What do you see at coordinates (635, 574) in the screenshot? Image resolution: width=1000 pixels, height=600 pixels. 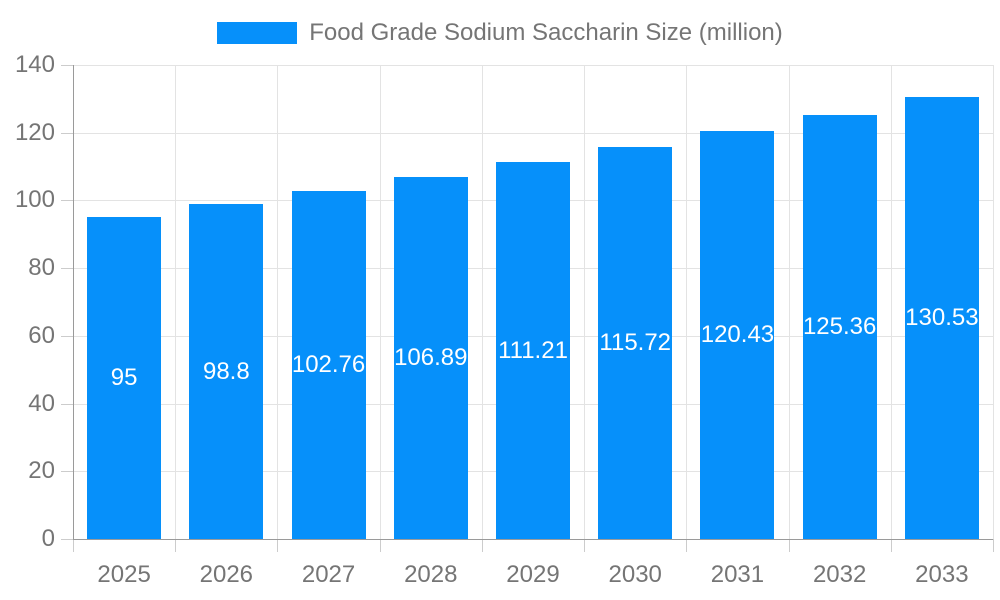 I see `x-axis-tick-label: 2030` at bounding box center [635, 574].